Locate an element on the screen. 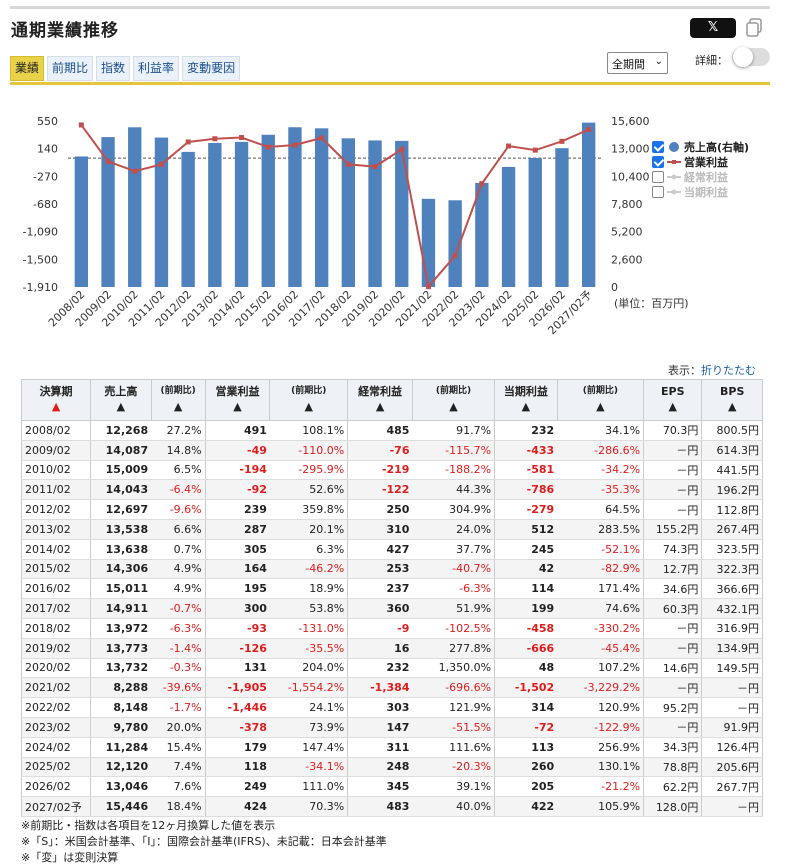  table-cell: 6.6% is located at coordinates (178, 529).